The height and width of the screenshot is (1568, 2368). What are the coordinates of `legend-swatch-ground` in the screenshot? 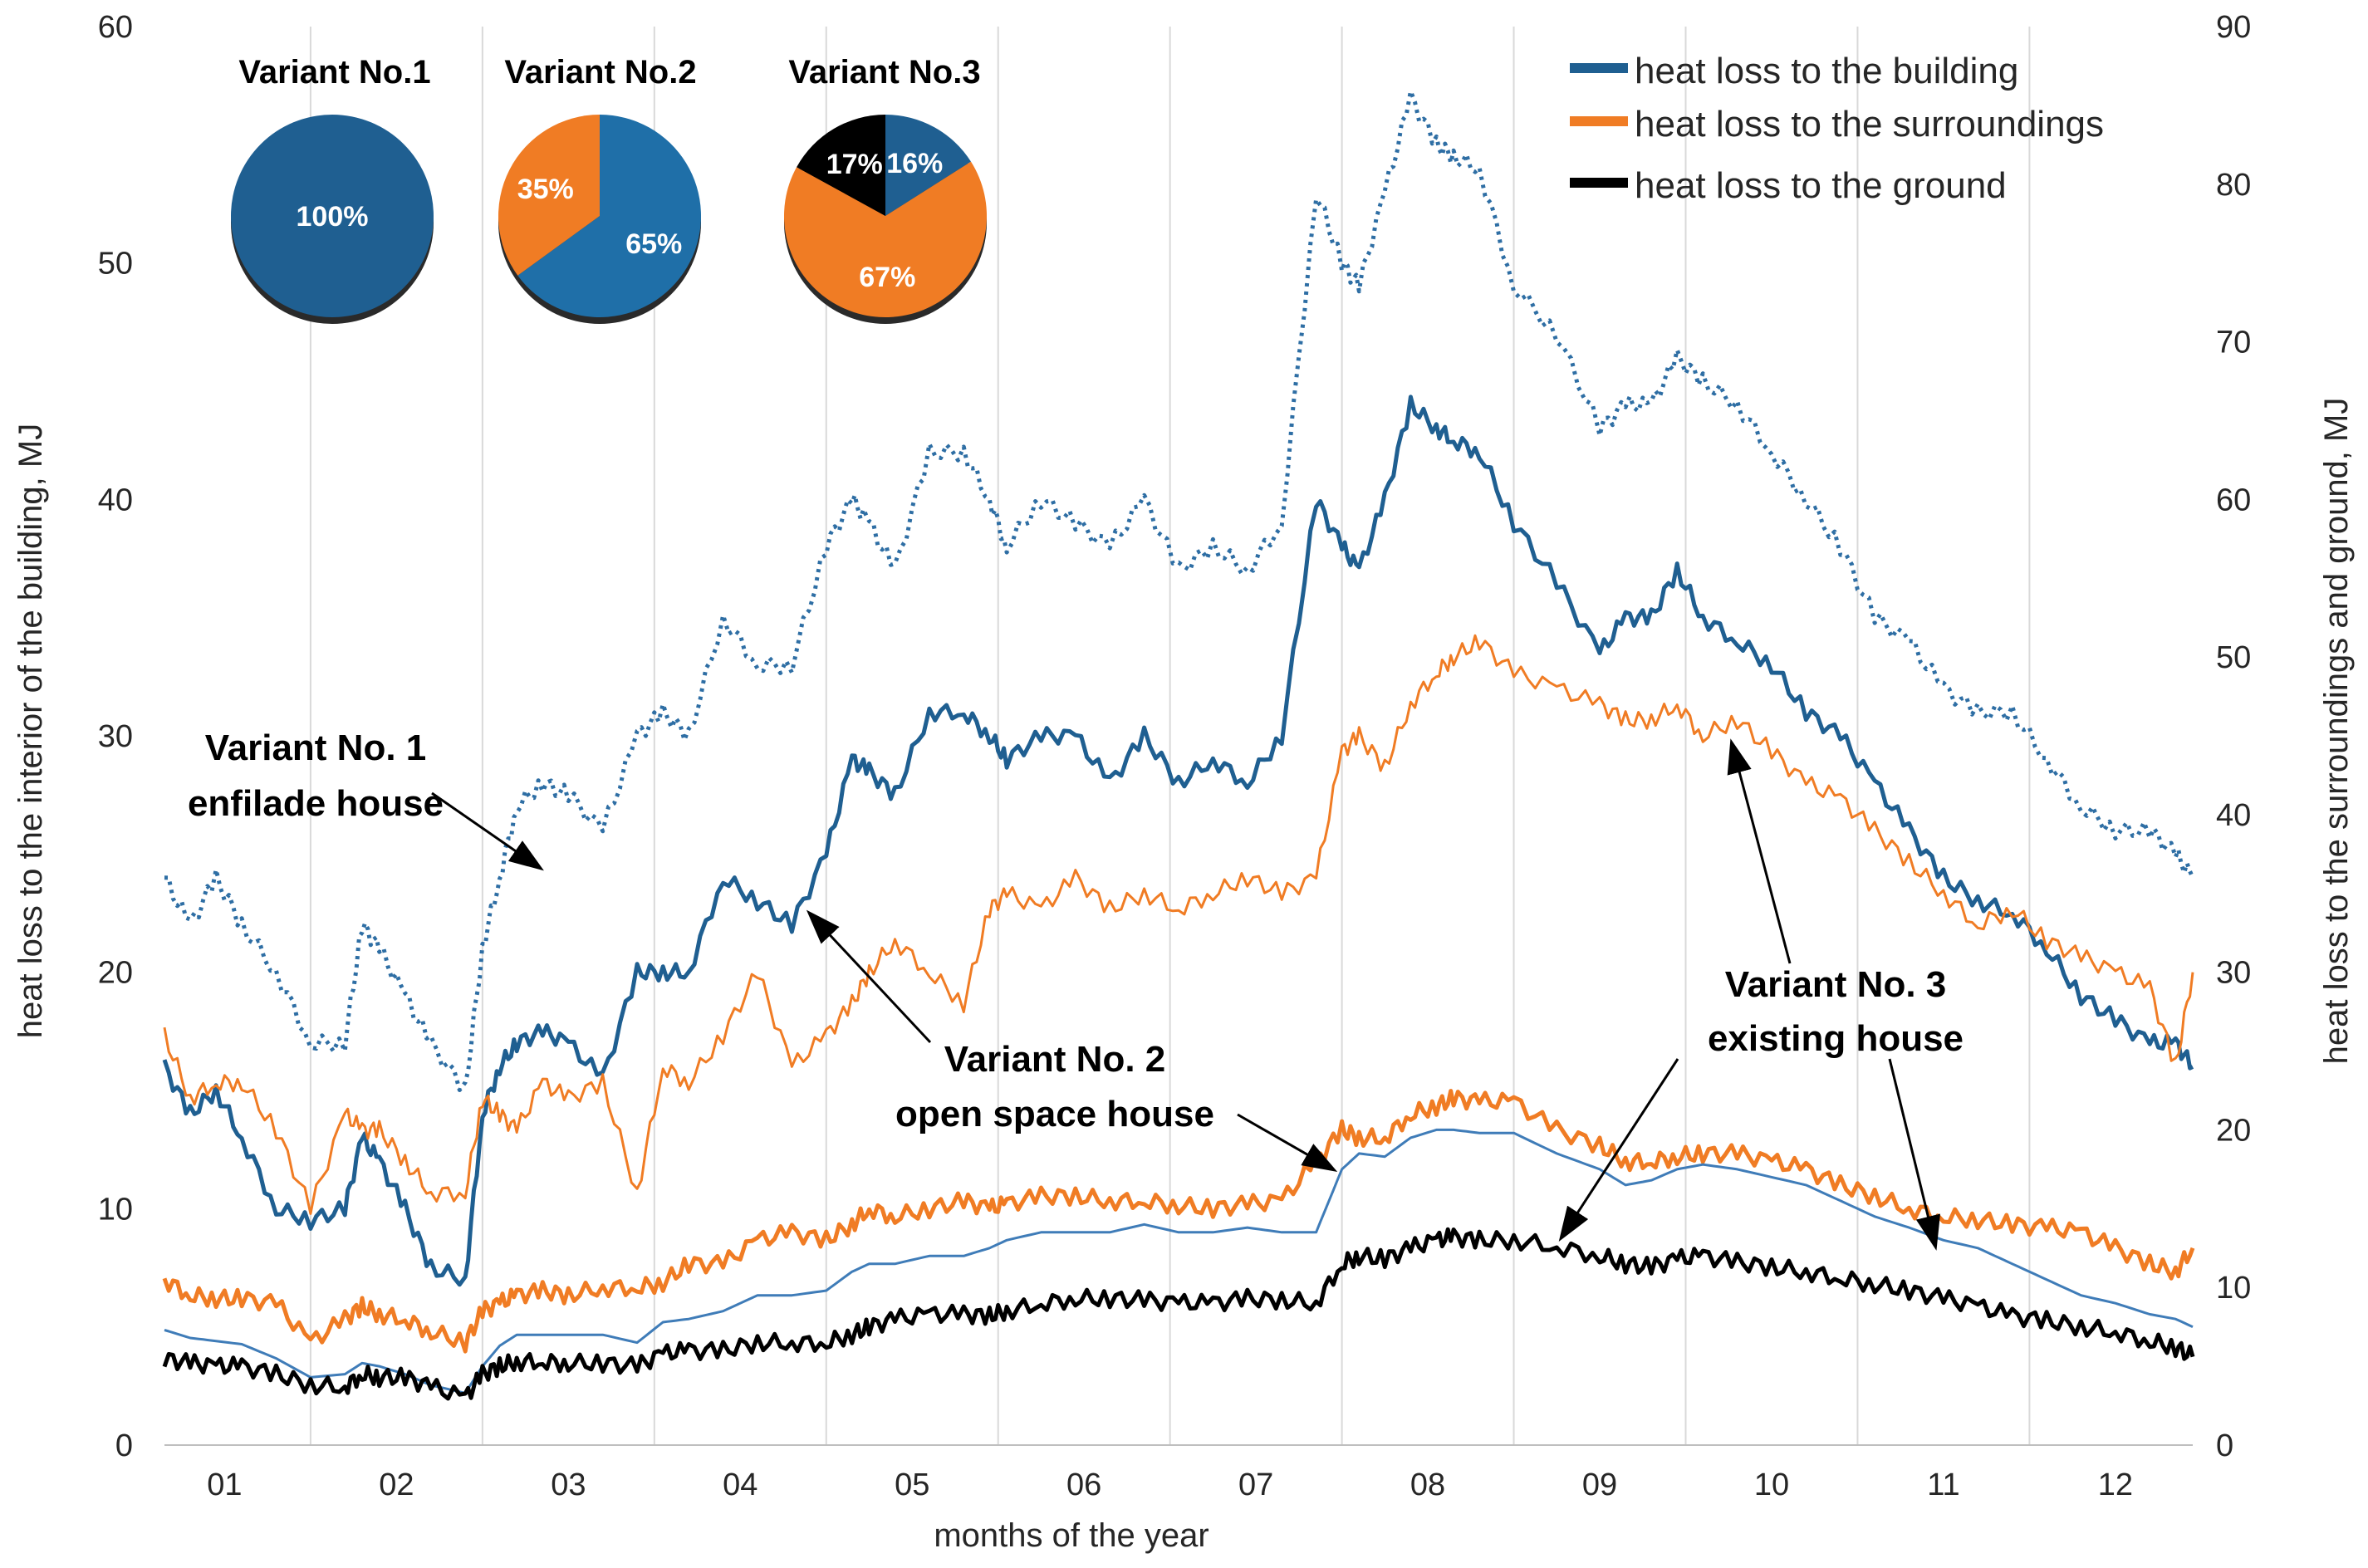 It's located at (1599, 183).